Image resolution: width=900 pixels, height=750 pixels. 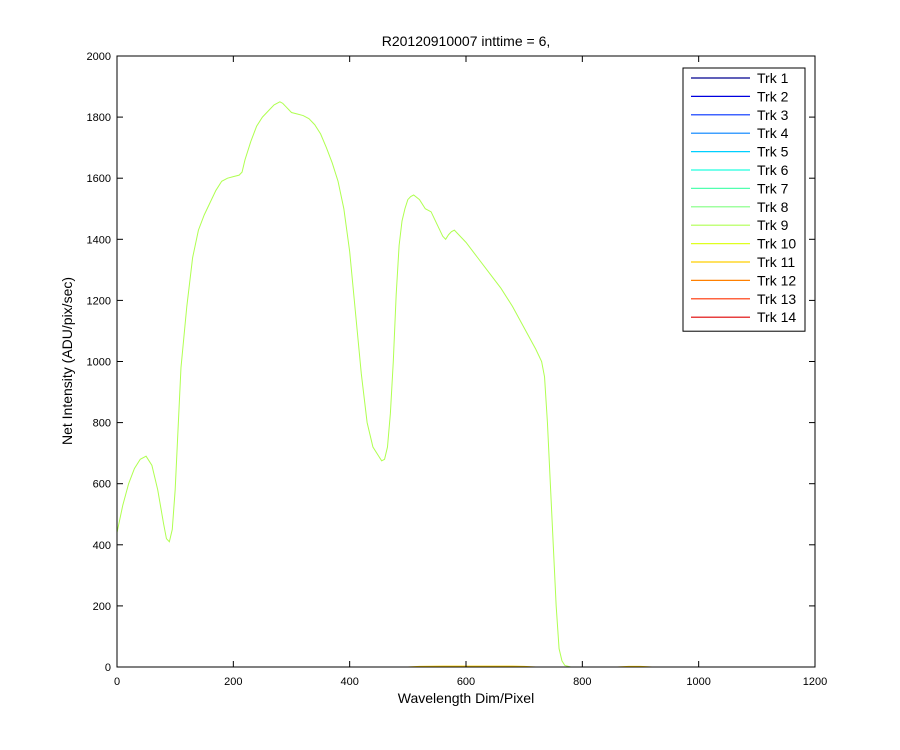 What do you see at coordinates (99, 363) in the screenshot?
I see `y-tick-label: 1000` at bounding box center [99, 363].